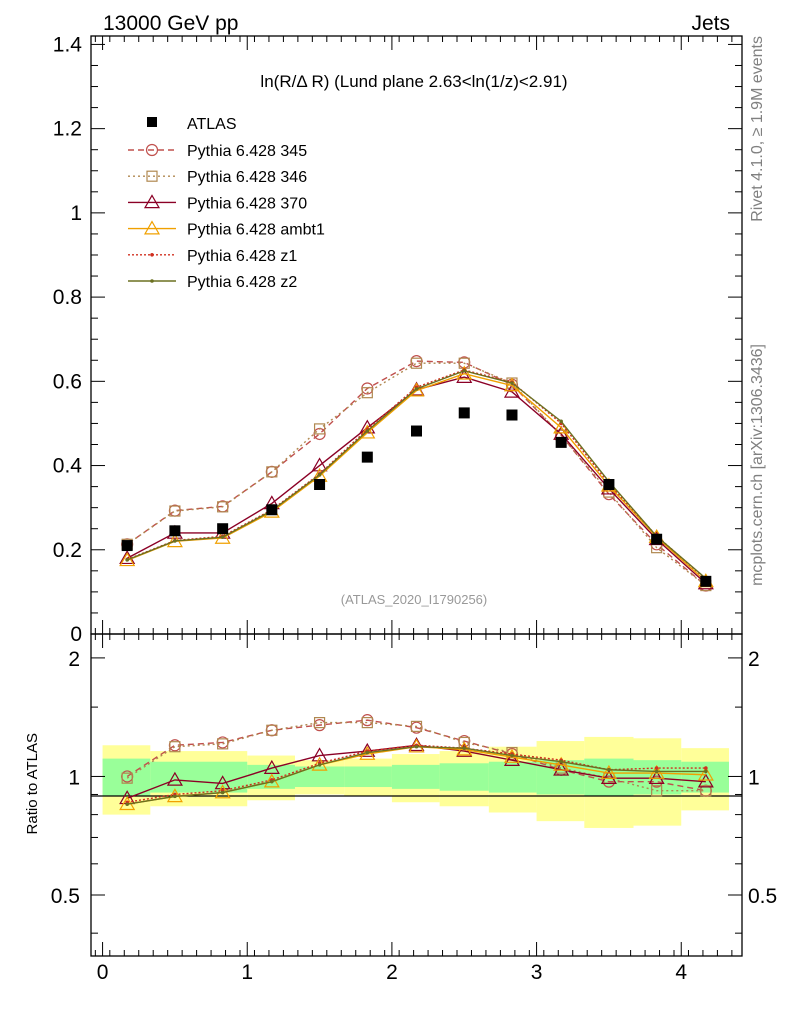 The image size is (786, 1024). What do you see at coordinates (68, 44) in the screenshot?
I see `y-tick-label: 1.4` at bounding box center [68, 44].